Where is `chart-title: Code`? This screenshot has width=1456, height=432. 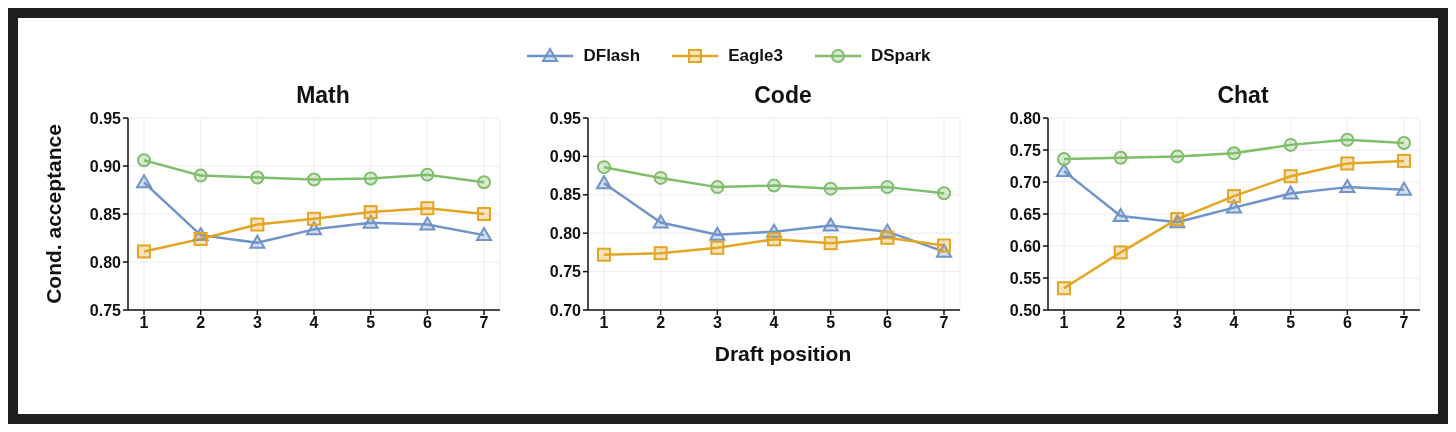
chart-title: Code is located at coordinates (783, 96).